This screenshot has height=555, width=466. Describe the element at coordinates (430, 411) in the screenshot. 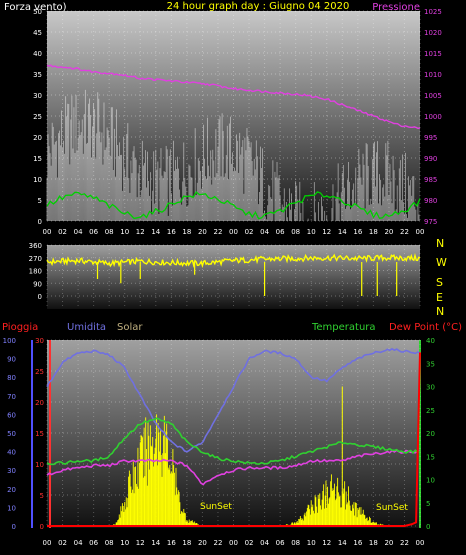

I see `temperature-tick-label: 25` at that location.